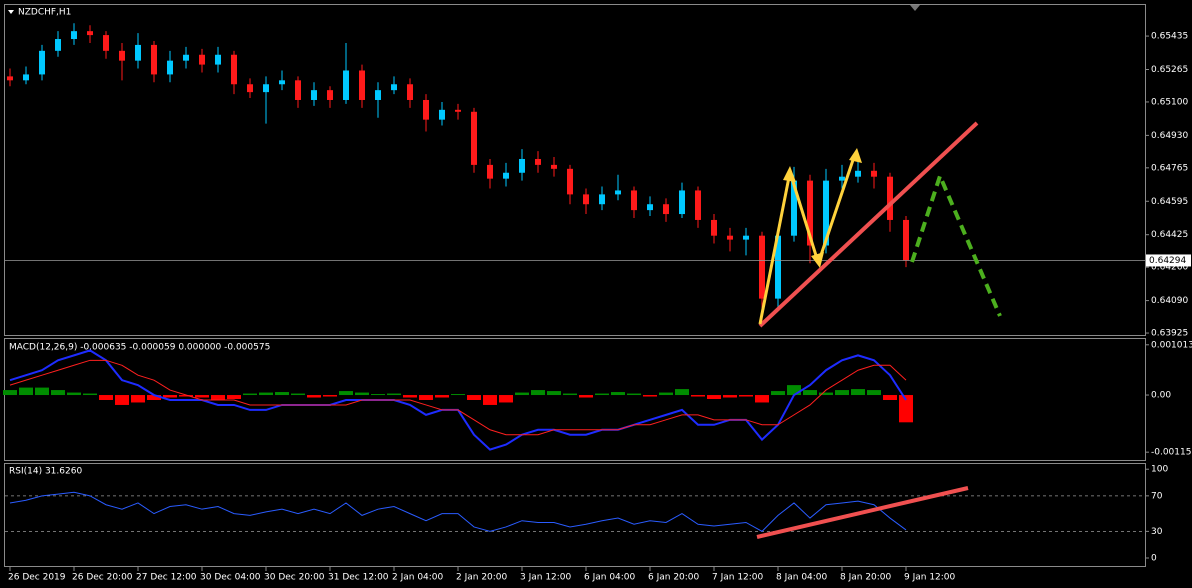  I want to click on x-tick-label: 9 Jan 12:00, so click(930, 578).